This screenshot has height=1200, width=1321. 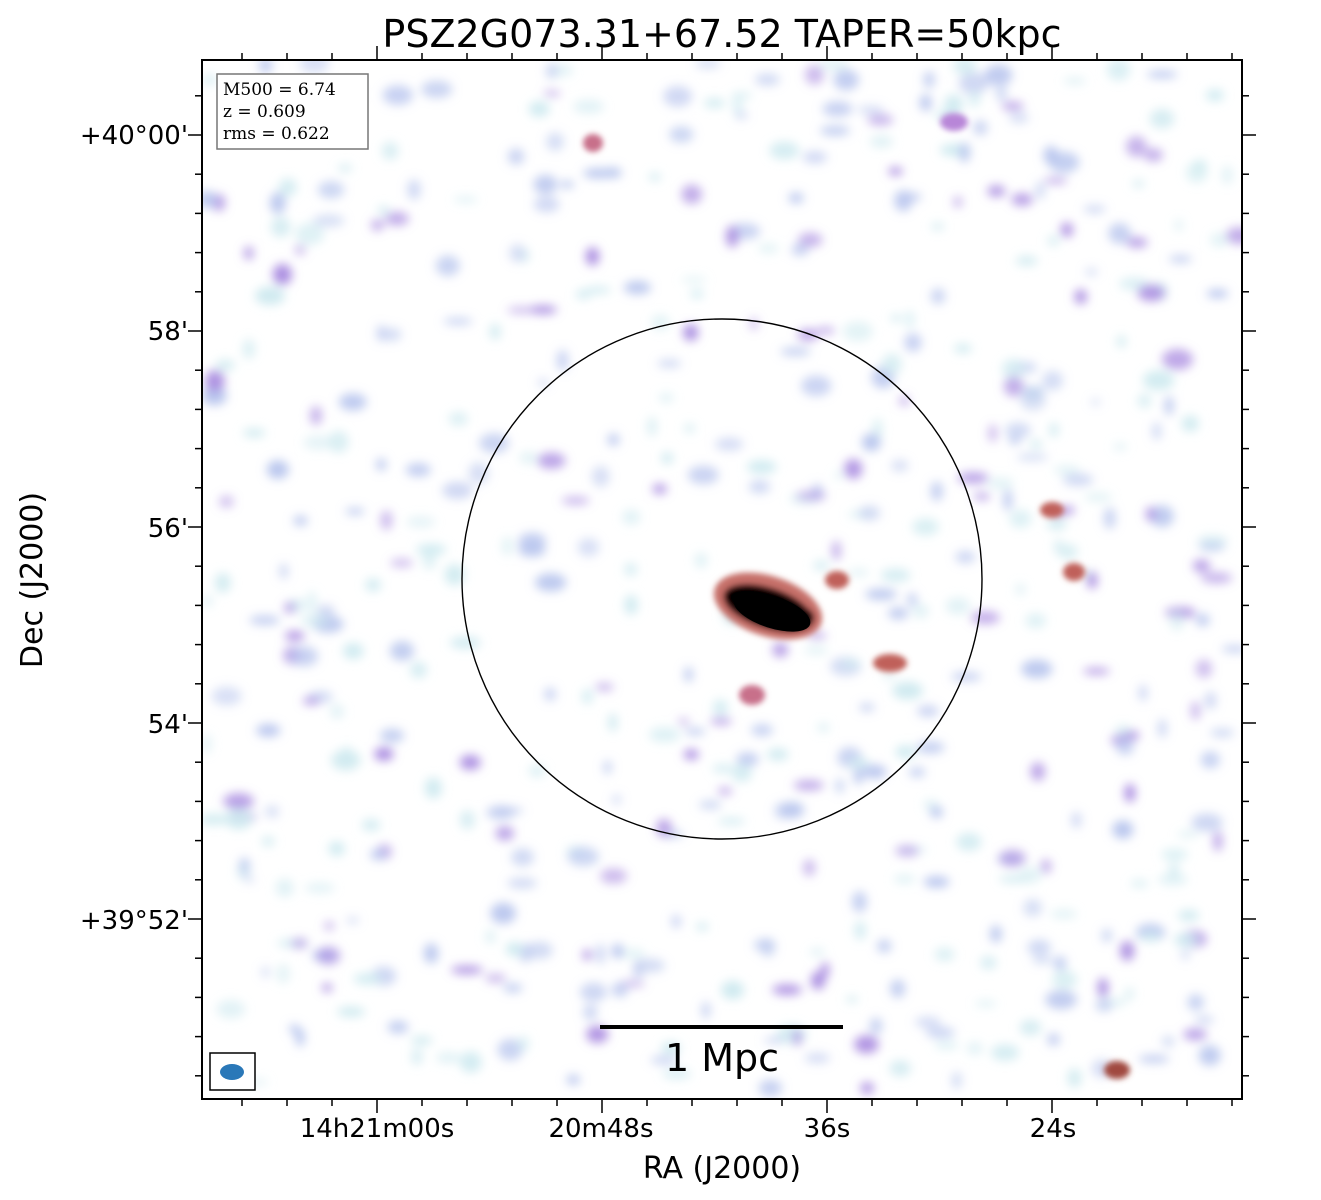 What do you see at coordinates (890, 663) in the screenshot?
I see `source-south-east` at bounding box center [890, 663].